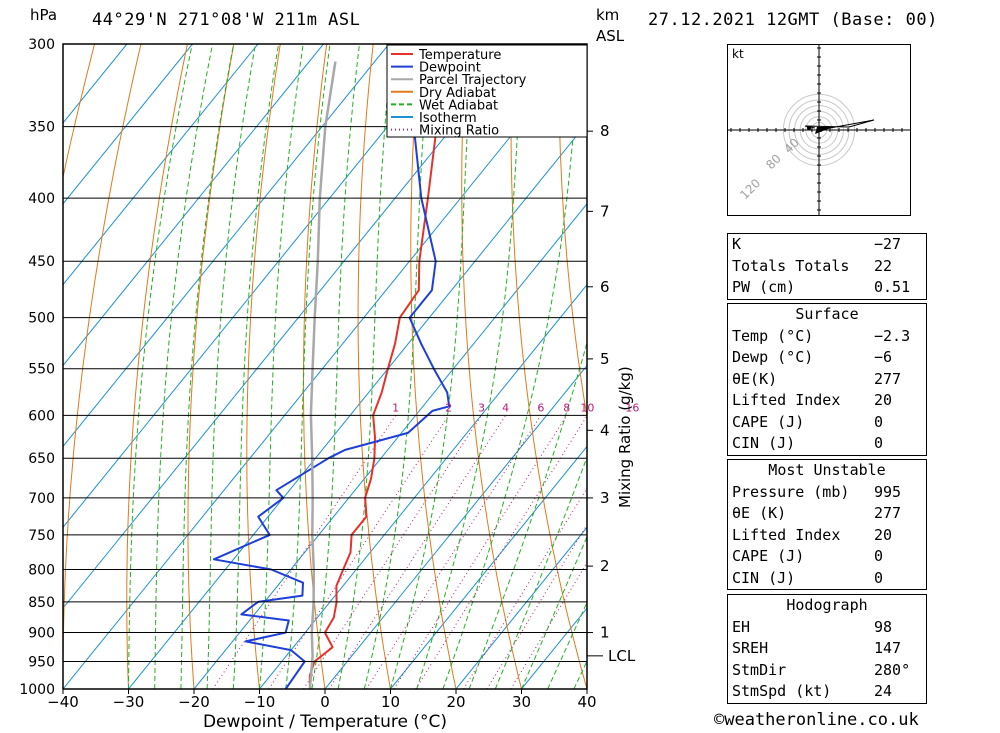 This screenshot has height=733, width=1000. What do you see at coordinates (625, 437) in the screenshot?
I see `mixing-ratio-axis-label: Mixing Ratio (g/kg)` at bounding box center [625, 437].